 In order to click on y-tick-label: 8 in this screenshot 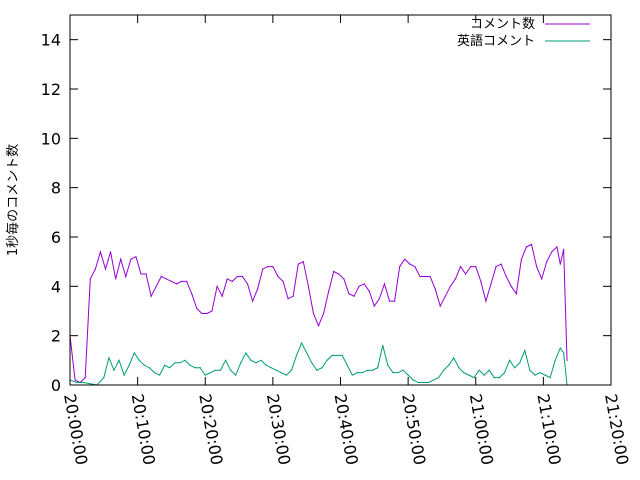, I will do `click(56, 188)`.